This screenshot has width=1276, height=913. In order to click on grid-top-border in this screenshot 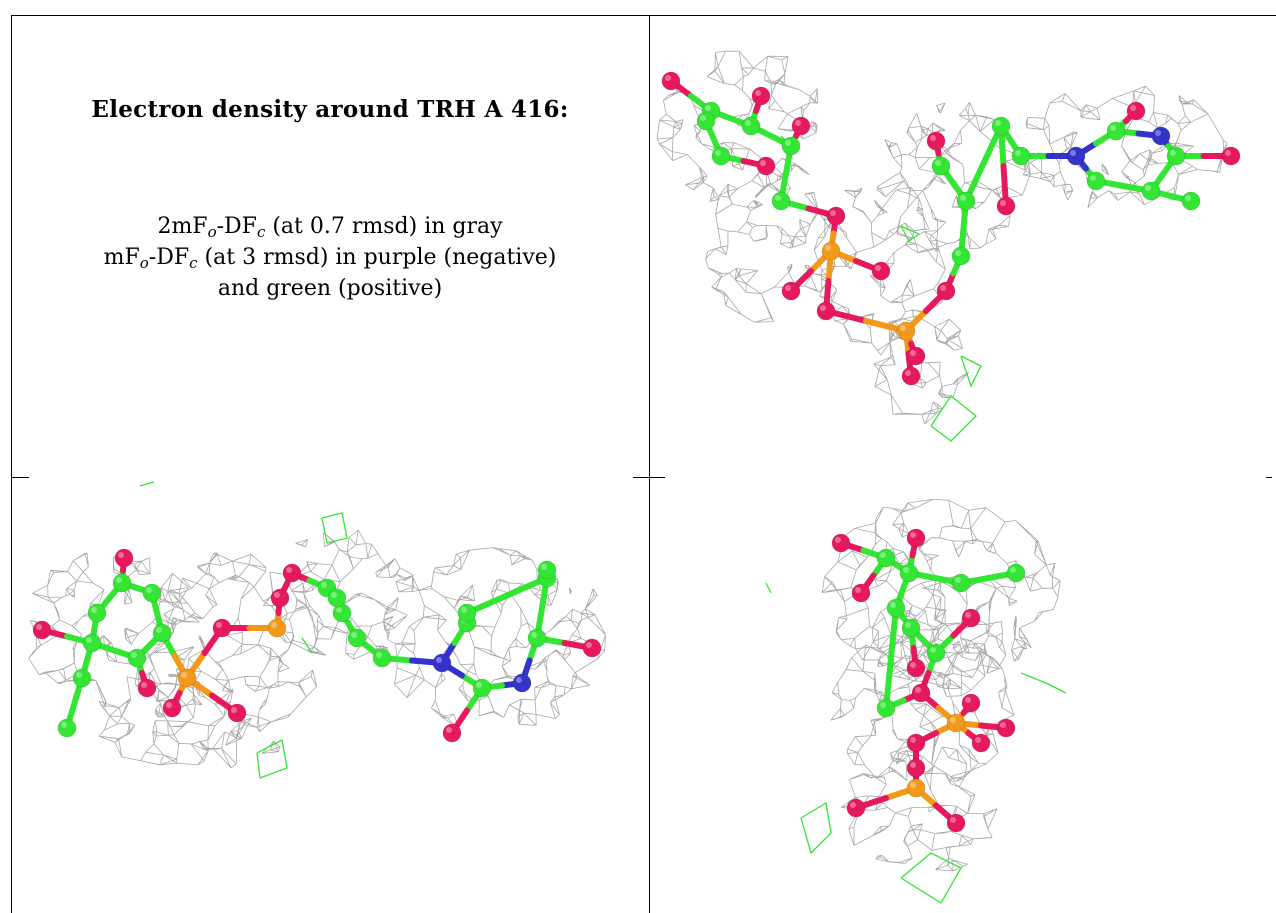, I will do `click(643, 15)`.